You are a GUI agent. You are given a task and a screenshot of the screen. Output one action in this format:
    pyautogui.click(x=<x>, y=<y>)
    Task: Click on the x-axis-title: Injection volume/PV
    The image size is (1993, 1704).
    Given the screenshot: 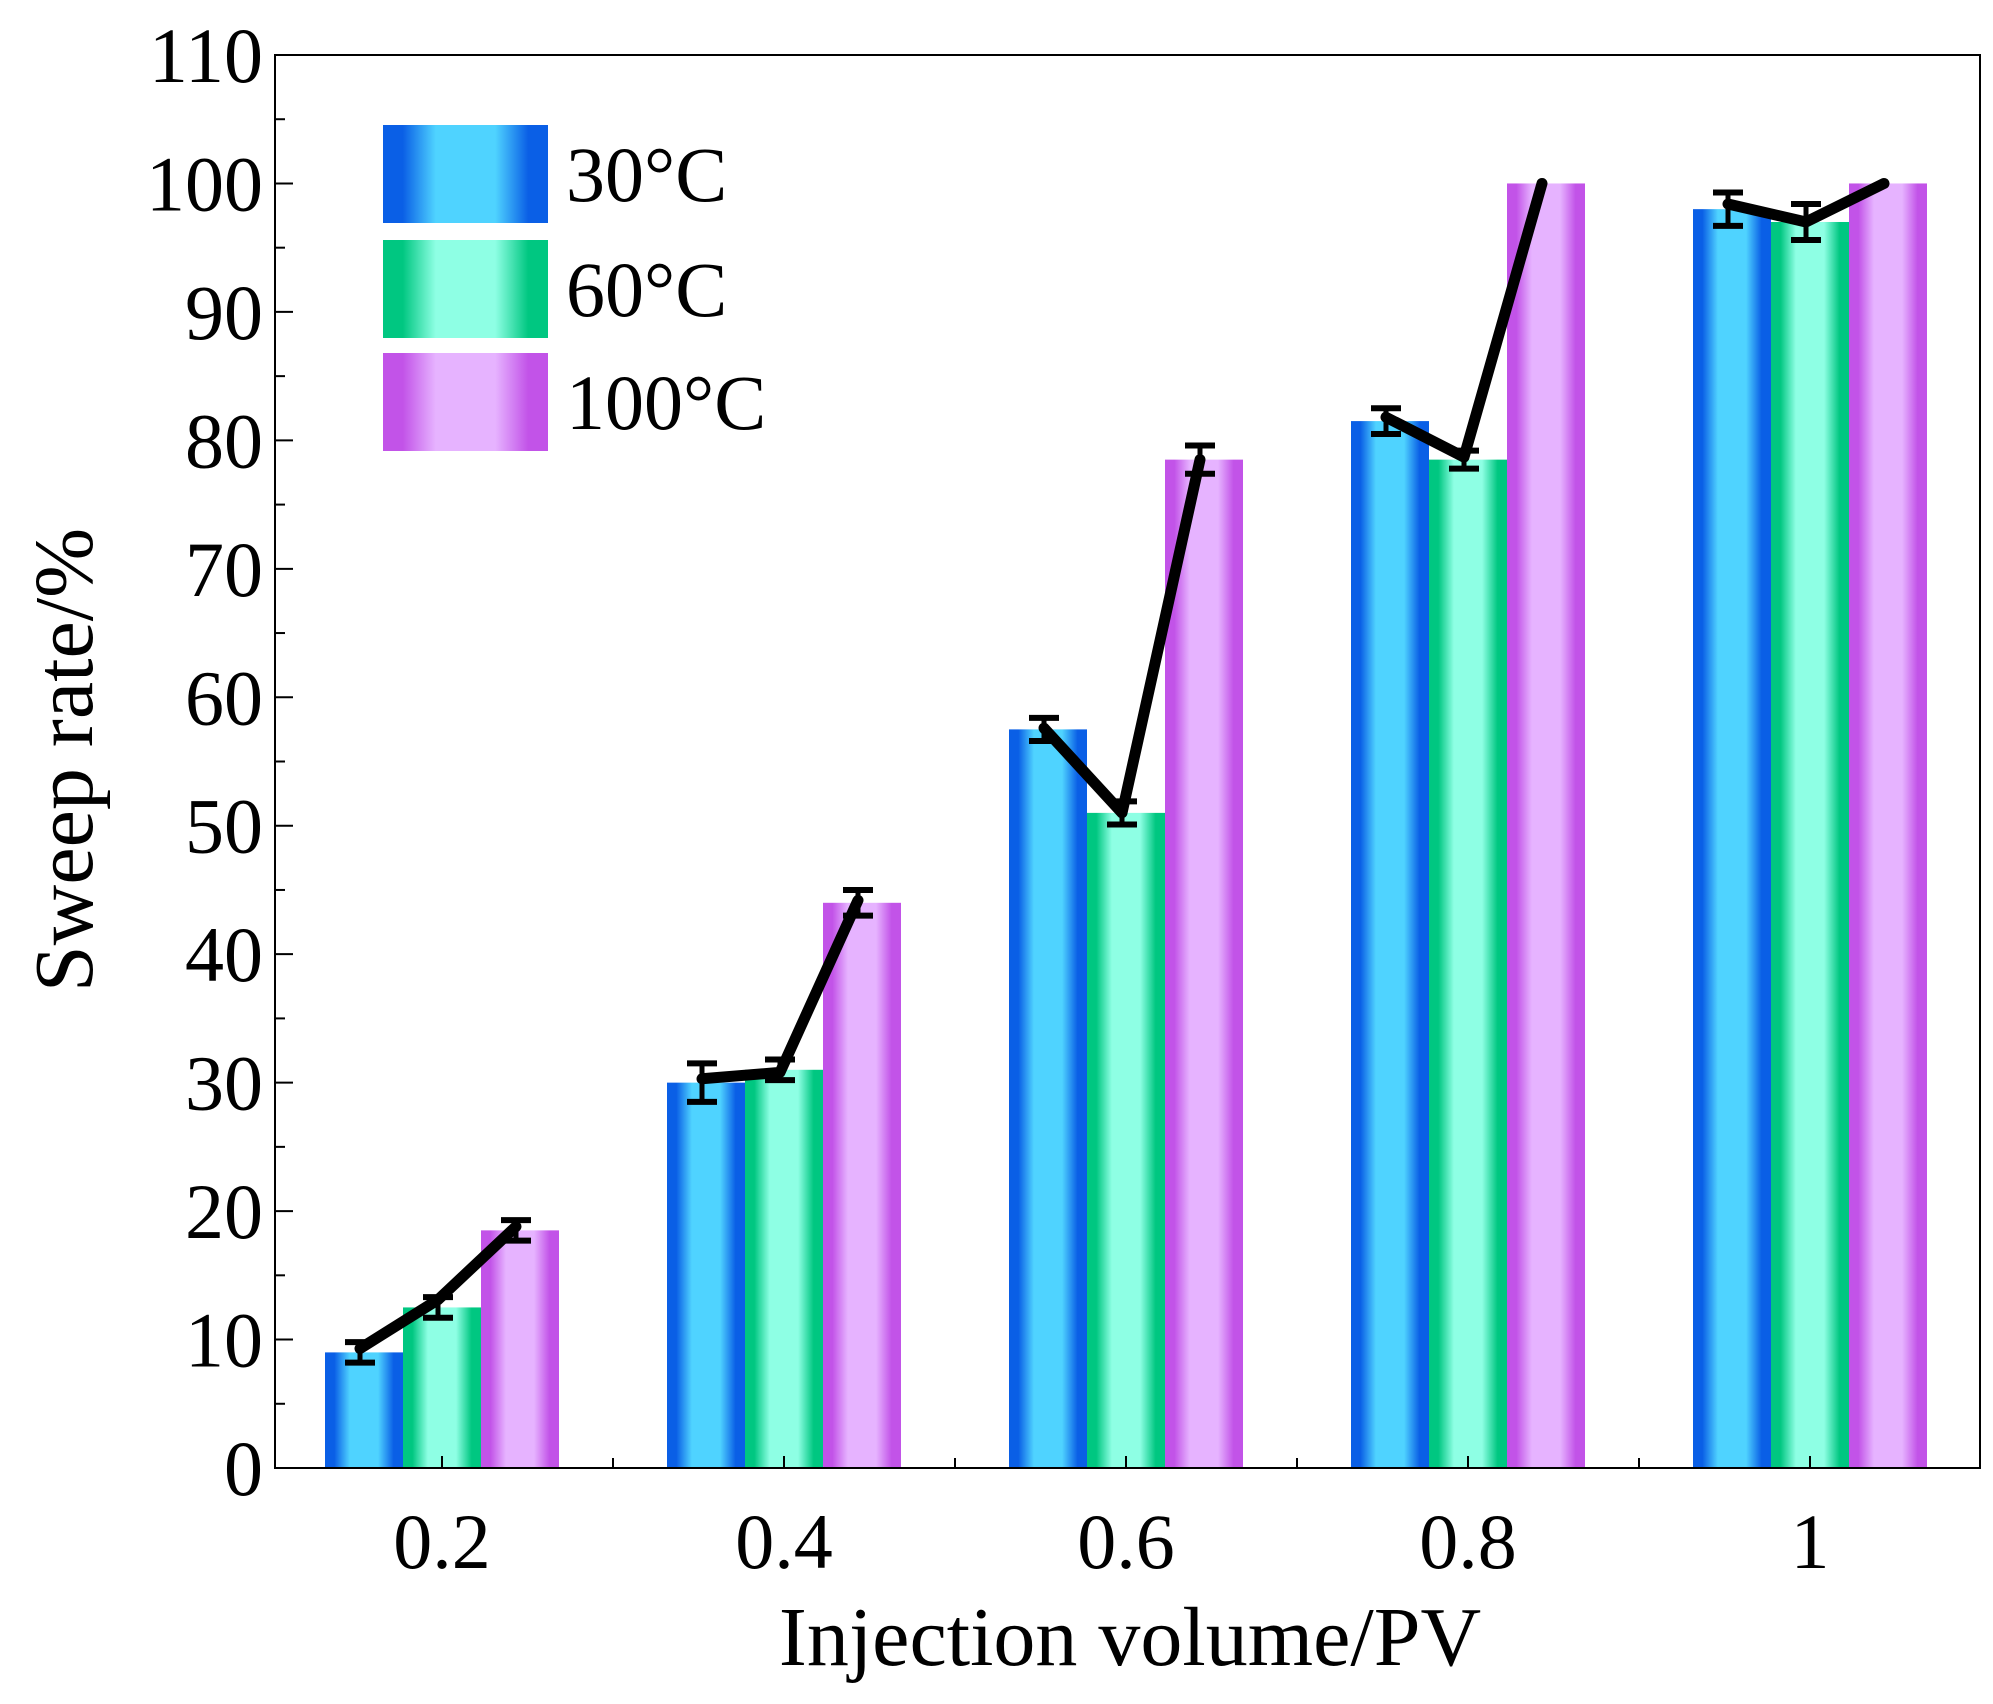 What is the action you would take?
    pyautogui.click(x=1130, y=1637)
    